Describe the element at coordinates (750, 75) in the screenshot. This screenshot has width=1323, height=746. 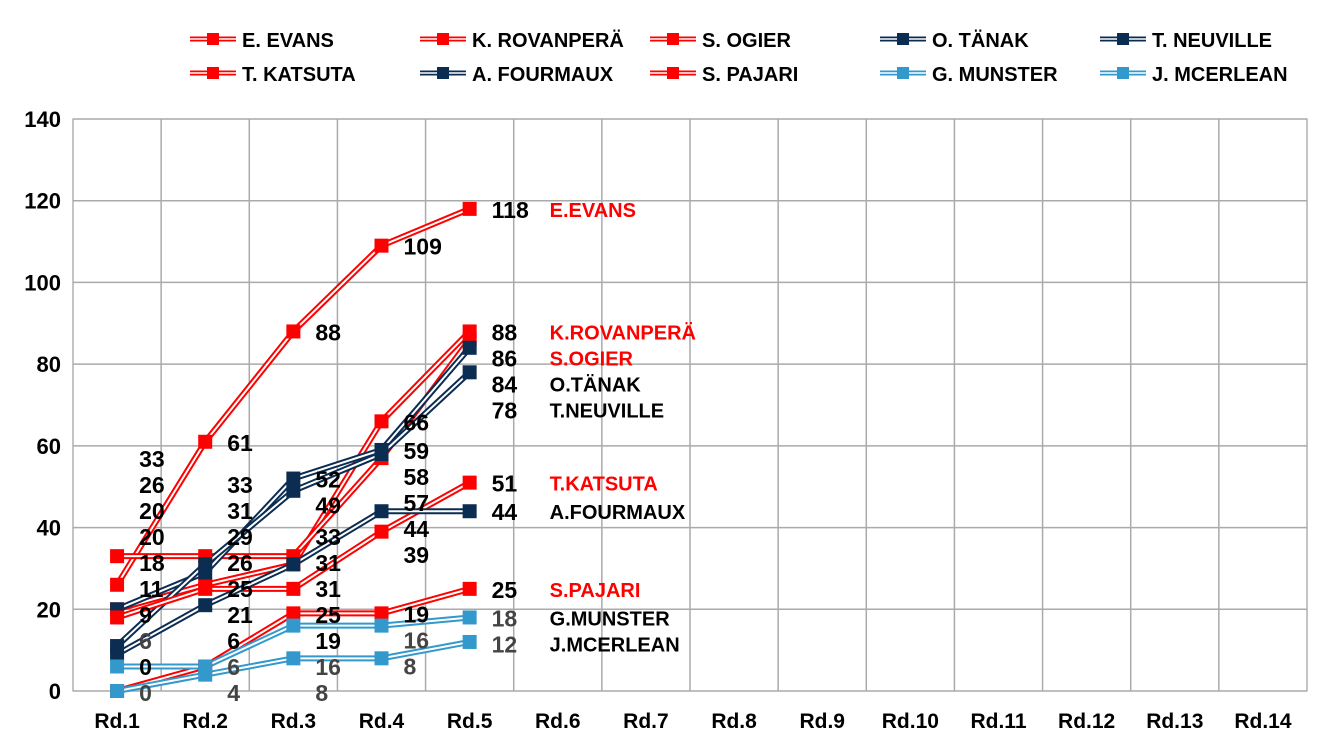
I see `legend-label: S. PAJARI` at that location.